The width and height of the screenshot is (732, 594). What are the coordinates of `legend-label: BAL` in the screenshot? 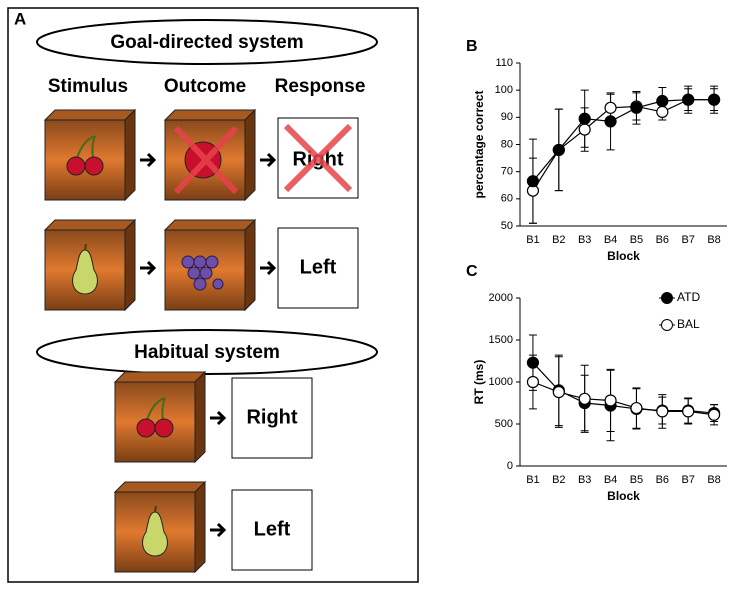 It's located at (688, 324).